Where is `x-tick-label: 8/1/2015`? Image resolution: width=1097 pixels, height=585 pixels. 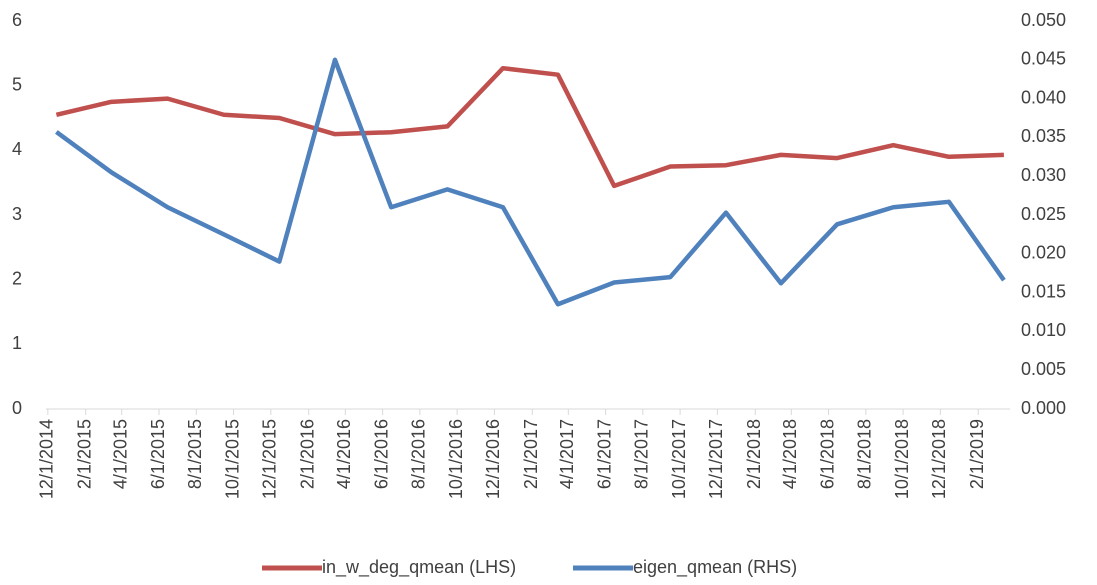 x-tick-label: 8/1/2015 is located at coordinates (195, 454).